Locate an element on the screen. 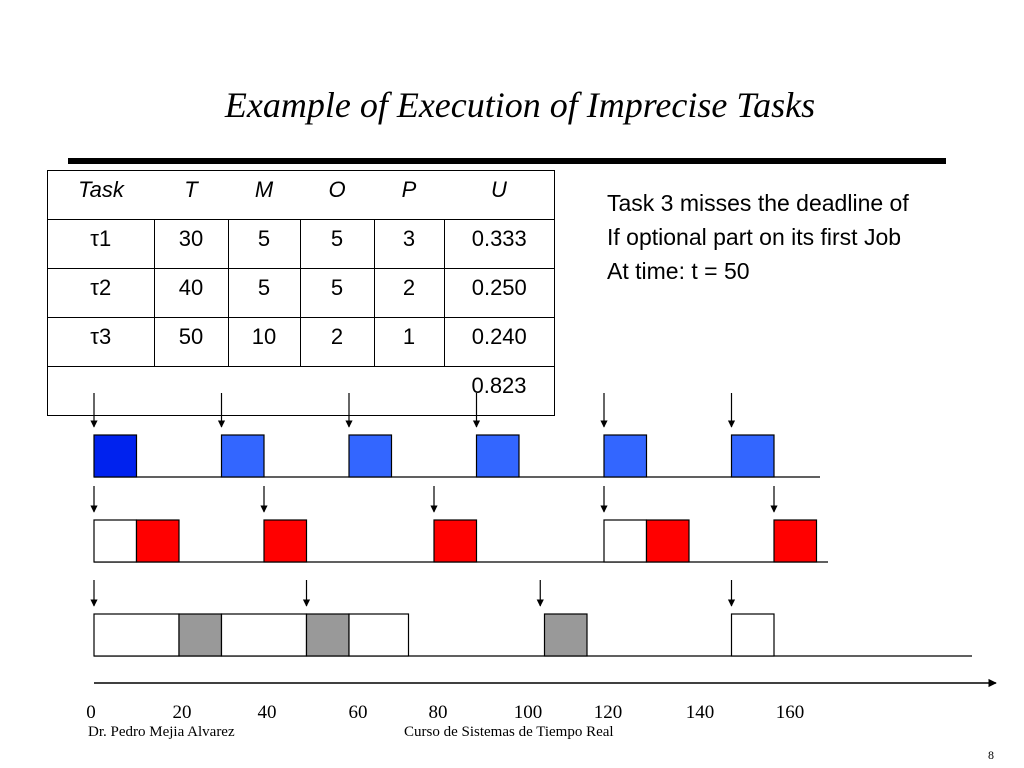 This screenshot has width=1024, height=768. tick-label: 60 is located at coordinates (358, 712).